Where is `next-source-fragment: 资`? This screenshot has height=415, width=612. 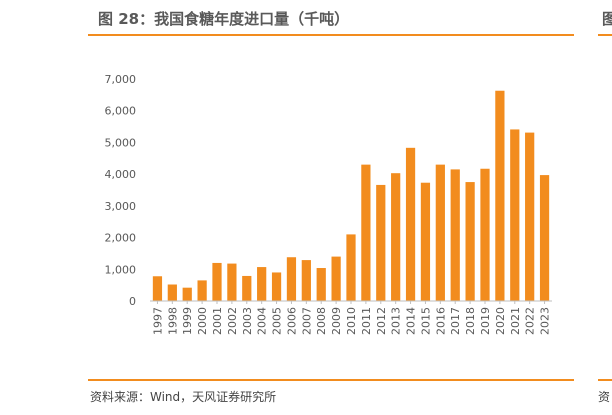 next-source-fragment: 资 is located at coordinates (604, 397).